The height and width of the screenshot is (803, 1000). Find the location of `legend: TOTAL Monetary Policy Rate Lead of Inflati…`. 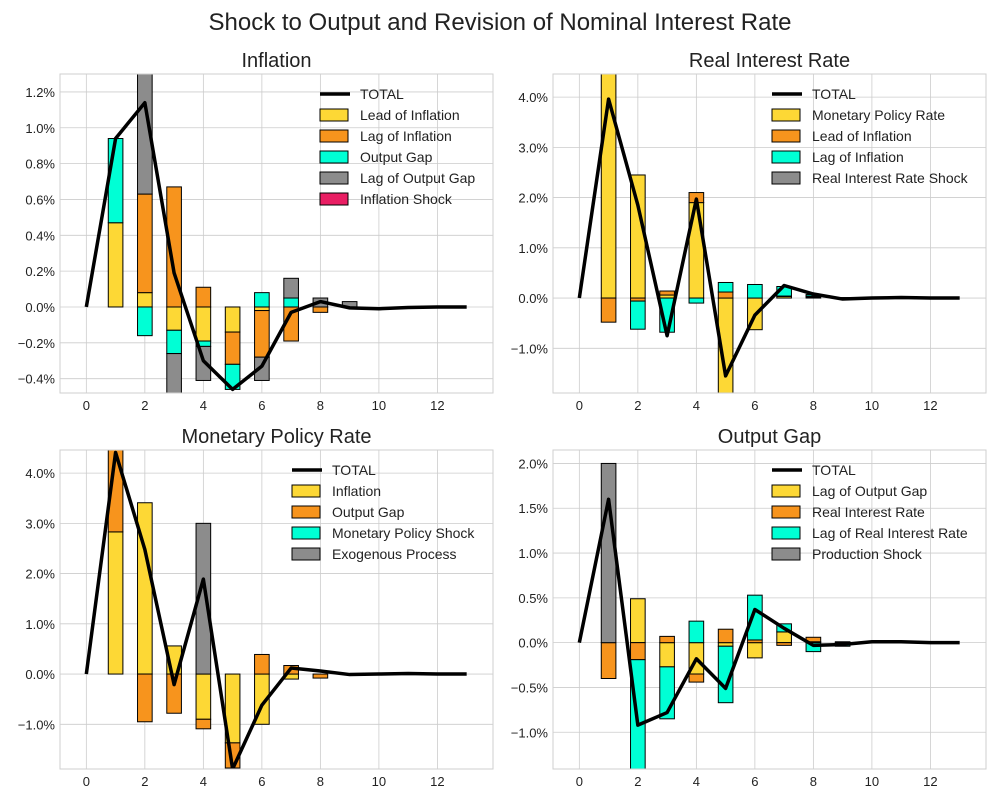

legend: TOTAL Monetary Policy Rate Lead of Inflati… is located at coordinates (870, 136).